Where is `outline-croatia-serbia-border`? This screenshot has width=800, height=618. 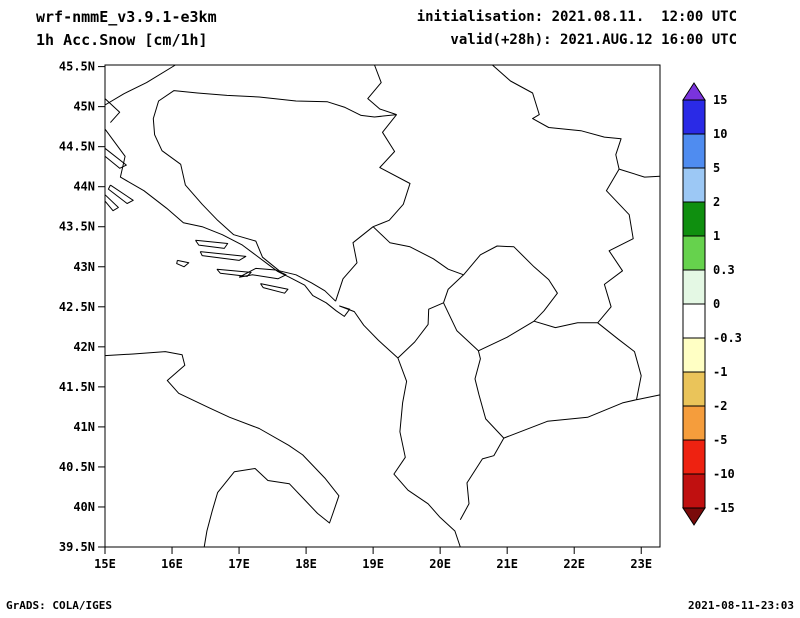
outline-croatia-serbia-border is located at coordinates (382, 90).